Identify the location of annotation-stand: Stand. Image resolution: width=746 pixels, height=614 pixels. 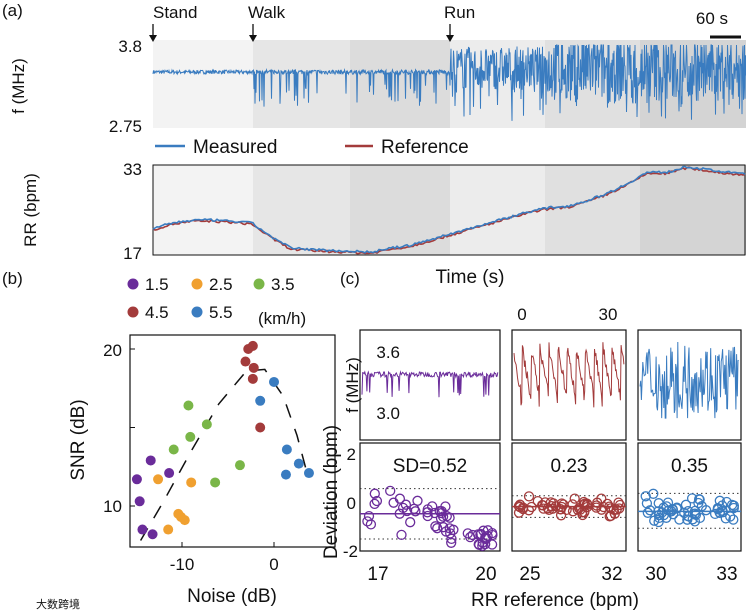
(175, 12).